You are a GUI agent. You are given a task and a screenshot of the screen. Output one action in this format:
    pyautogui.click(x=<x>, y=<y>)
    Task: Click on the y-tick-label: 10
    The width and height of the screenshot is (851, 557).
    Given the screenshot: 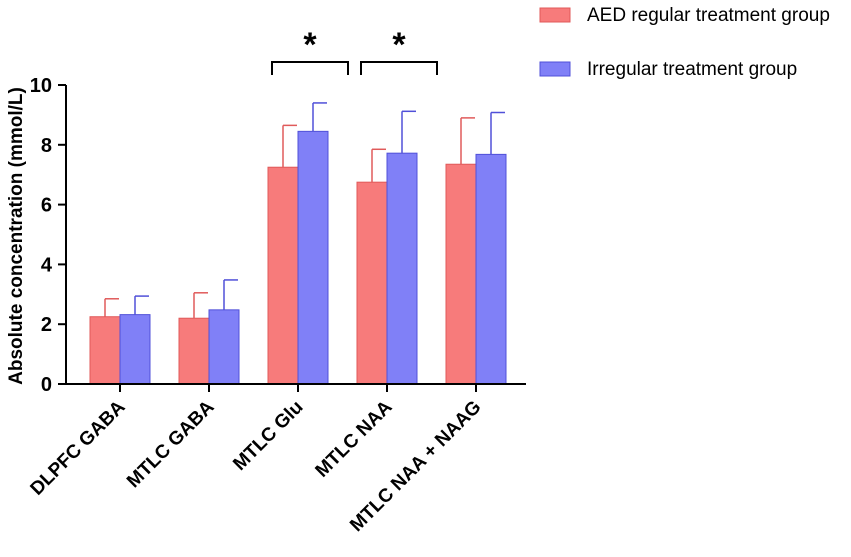 What is the action you would take?
    pyautogui.click(x=41, y=86)
    